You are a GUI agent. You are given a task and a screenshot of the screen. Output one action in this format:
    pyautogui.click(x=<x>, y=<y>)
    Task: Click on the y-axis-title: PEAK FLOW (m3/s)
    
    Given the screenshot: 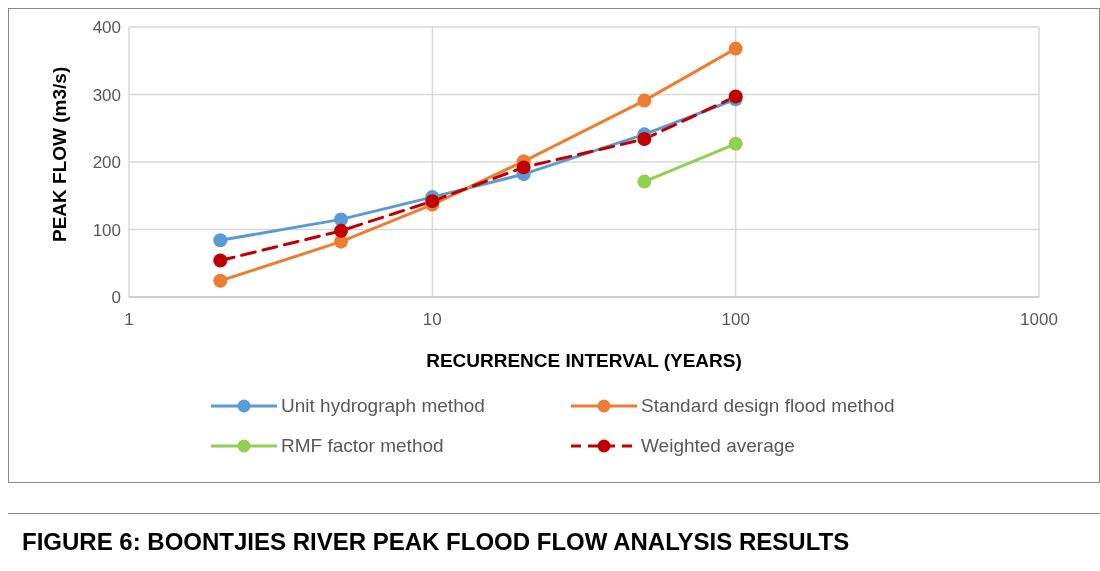 What is the action you would take?
    pyautogui.click(x=59, y=154)
    